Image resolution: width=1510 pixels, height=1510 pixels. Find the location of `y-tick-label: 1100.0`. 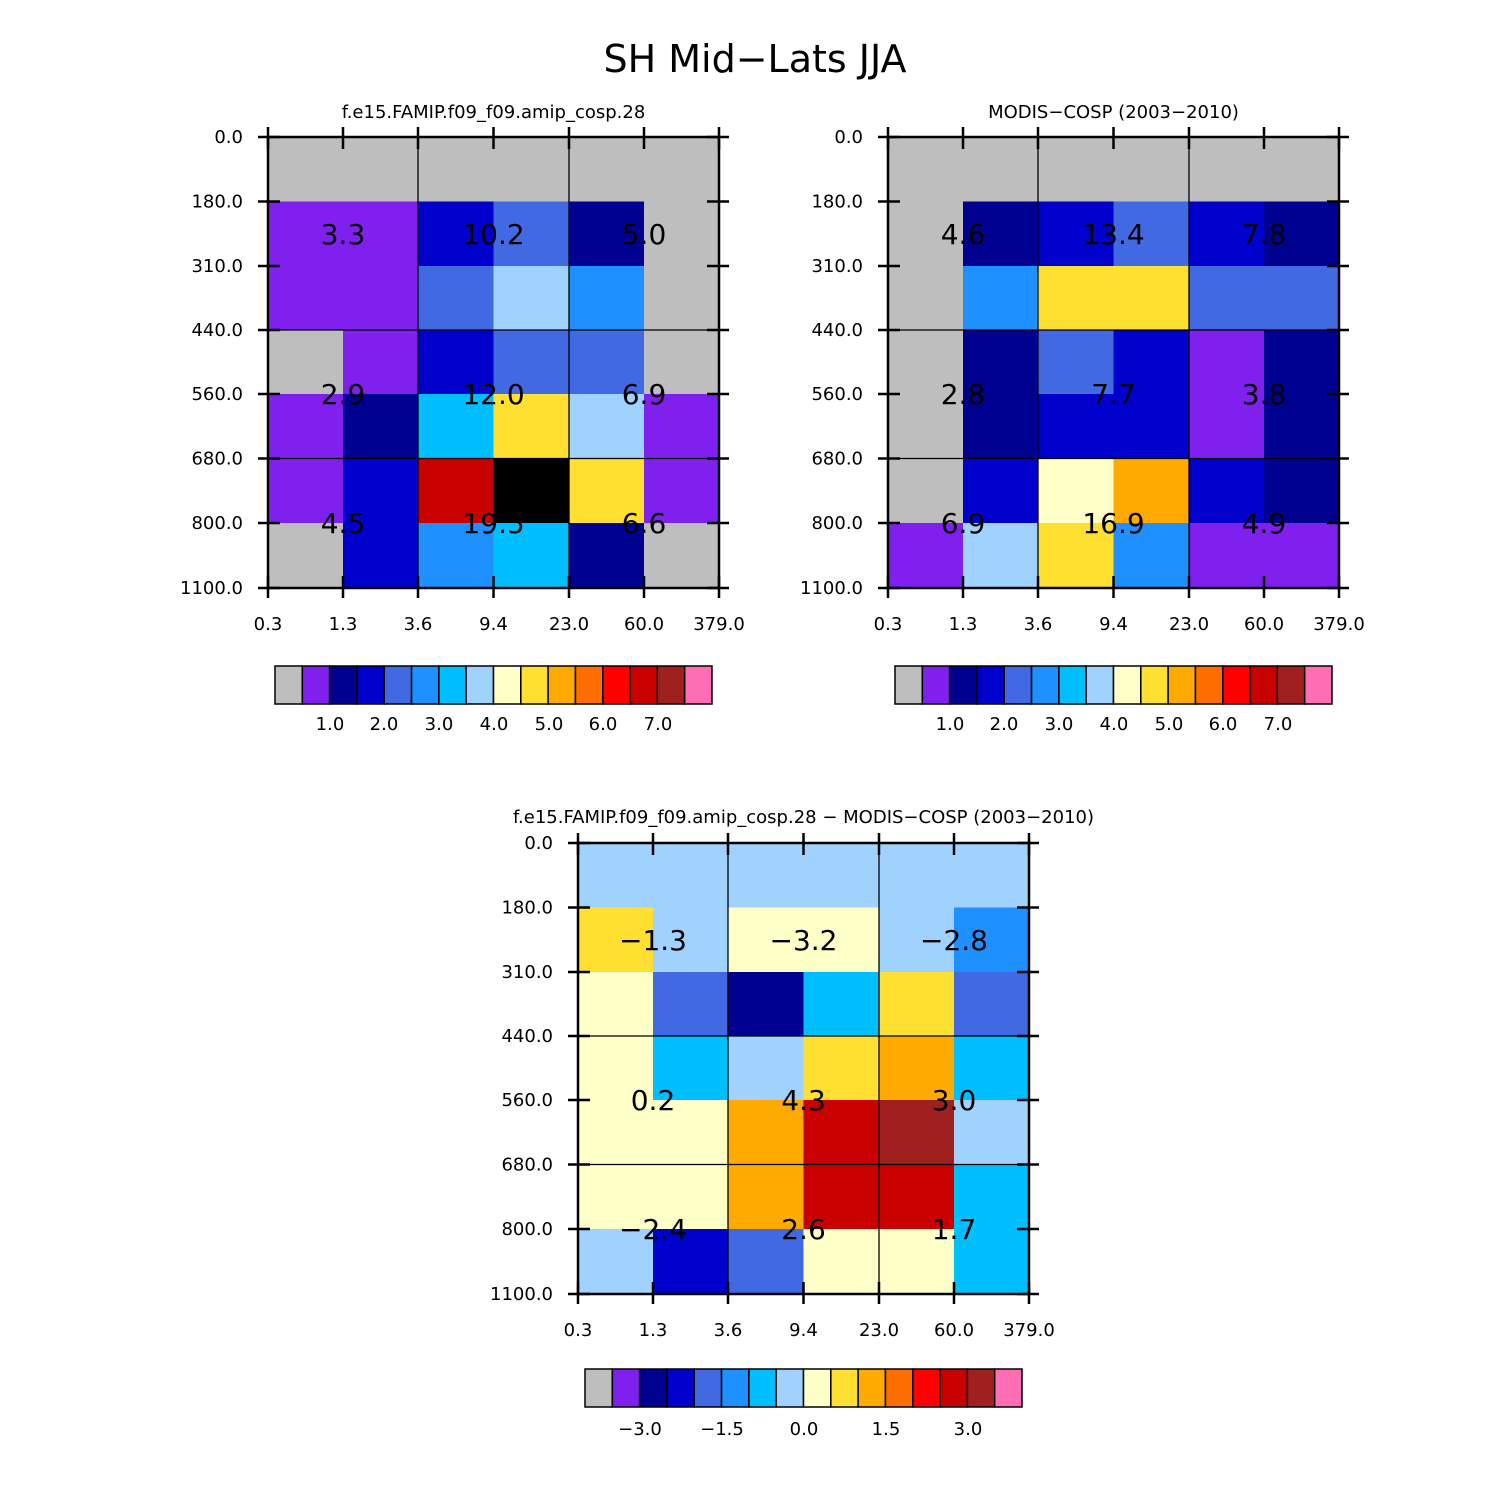

y-tick-label: 1100.0 is located at coordinates (211, 588).